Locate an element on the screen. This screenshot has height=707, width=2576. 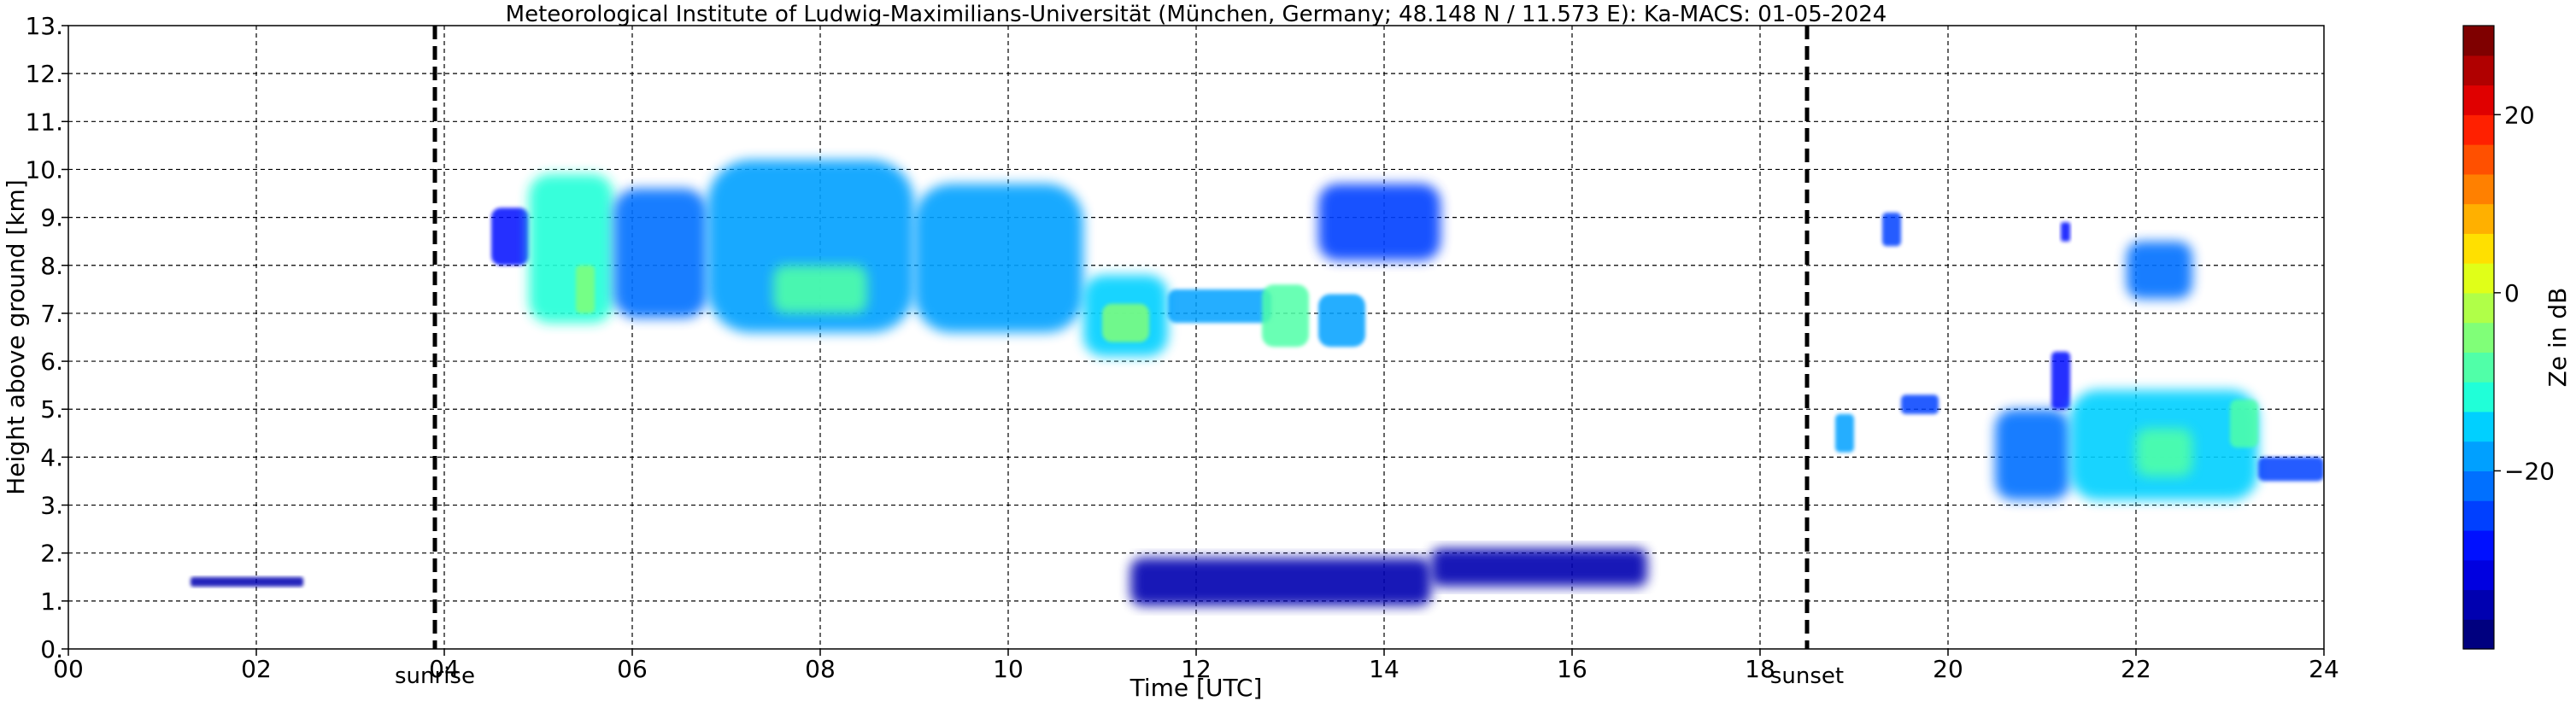
x-tick-label: 02 is located at coordinates (256, 669).